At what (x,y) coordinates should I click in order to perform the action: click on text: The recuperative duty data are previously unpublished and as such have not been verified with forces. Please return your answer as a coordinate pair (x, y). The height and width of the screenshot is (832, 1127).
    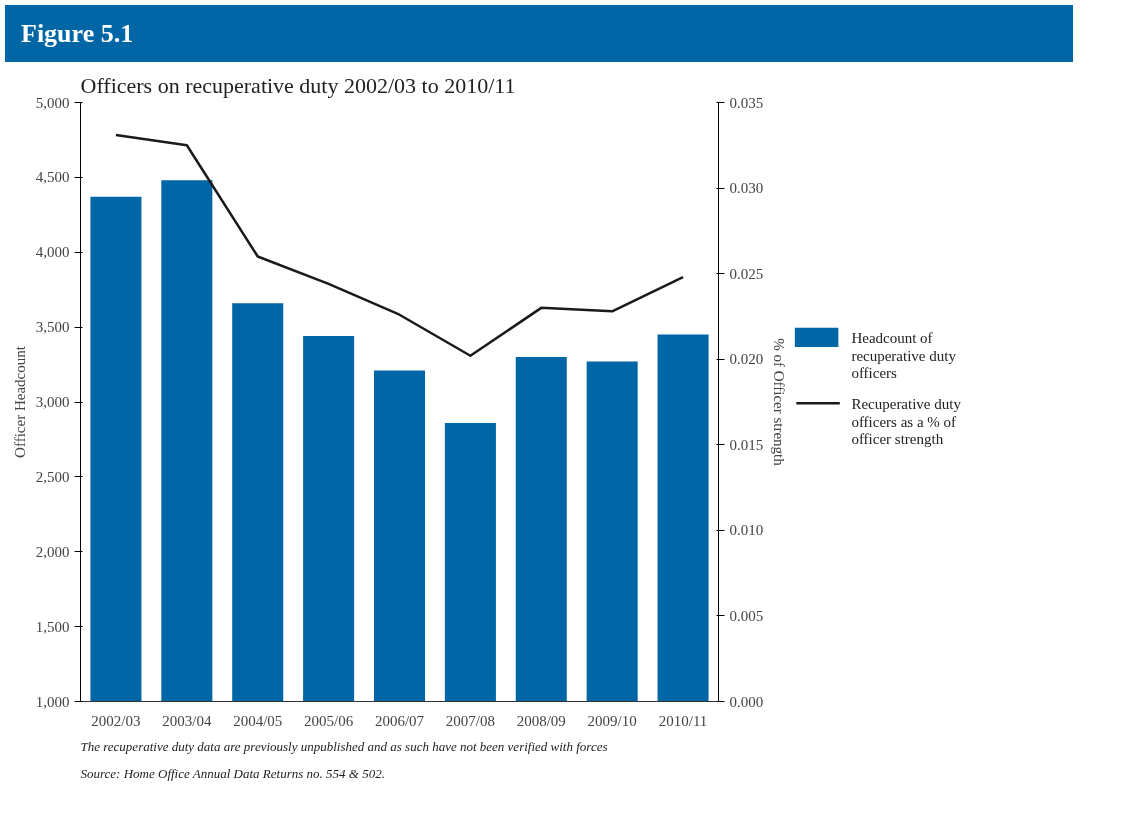
    Looking at the image, I should click on (344, 746).